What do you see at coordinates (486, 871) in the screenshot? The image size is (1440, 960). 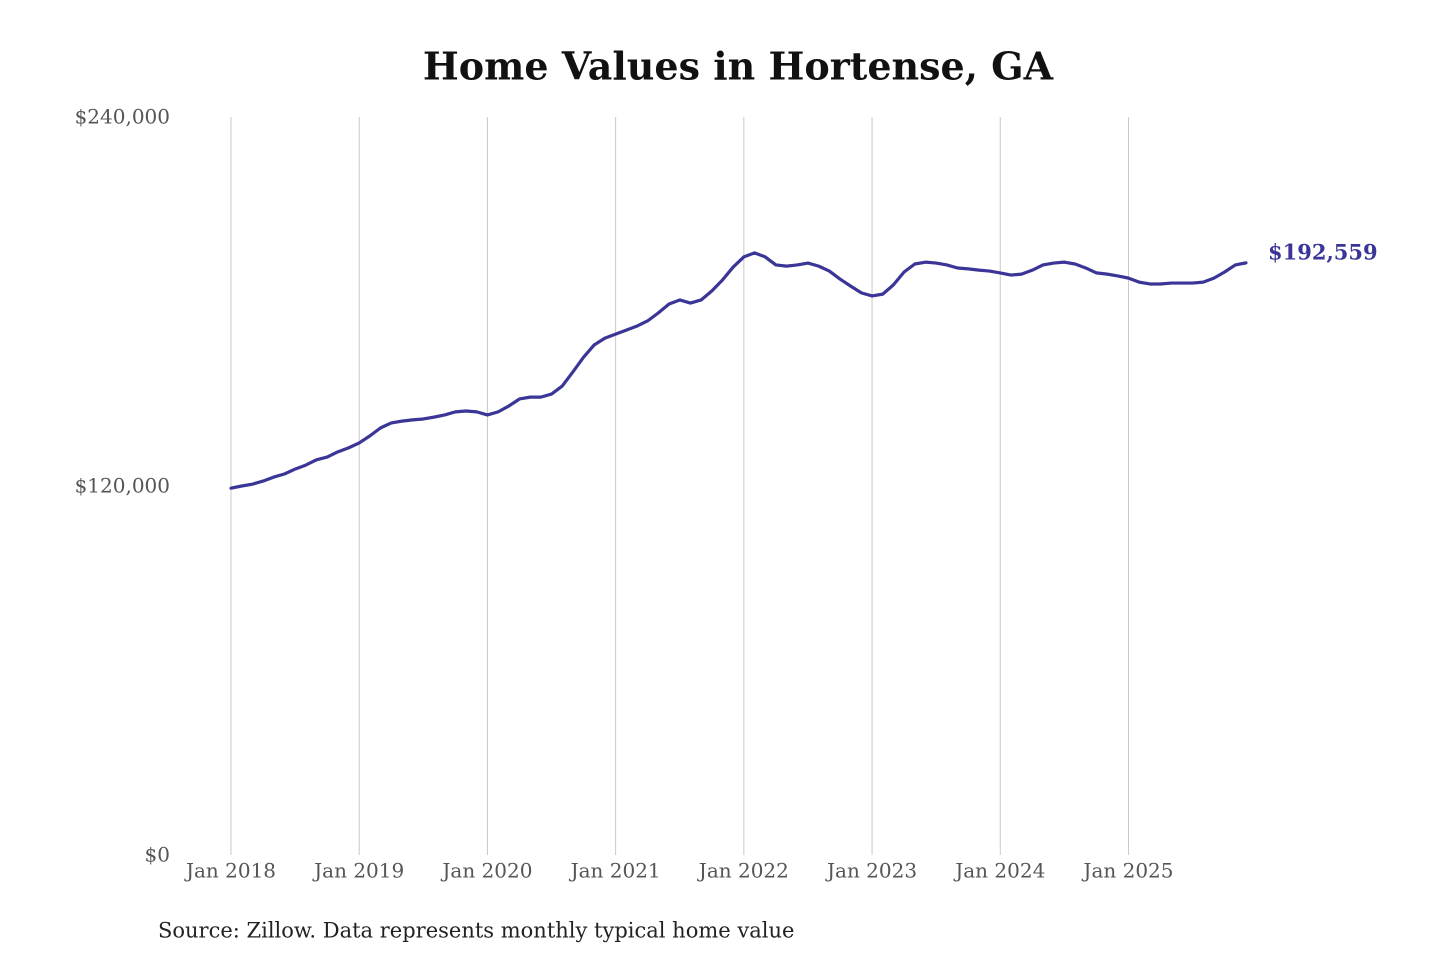 I see `x-tick-label: Jan 2020` at bounding box center [486, 871].